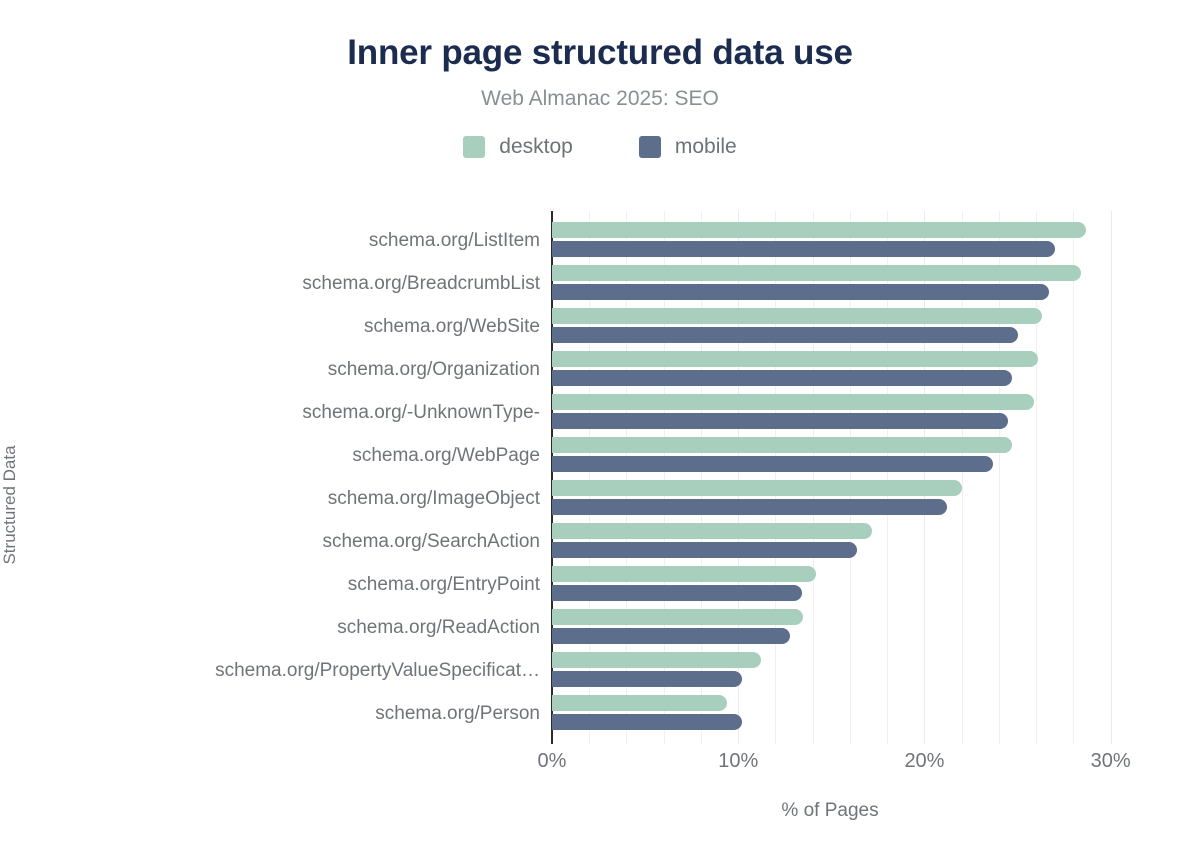 This screenshot has width=1200, height=864. What do you see at coordinates (9, 505) in the screenshot?
I see `y-axis-title: Structured Data` at bounding box center [9, 505].